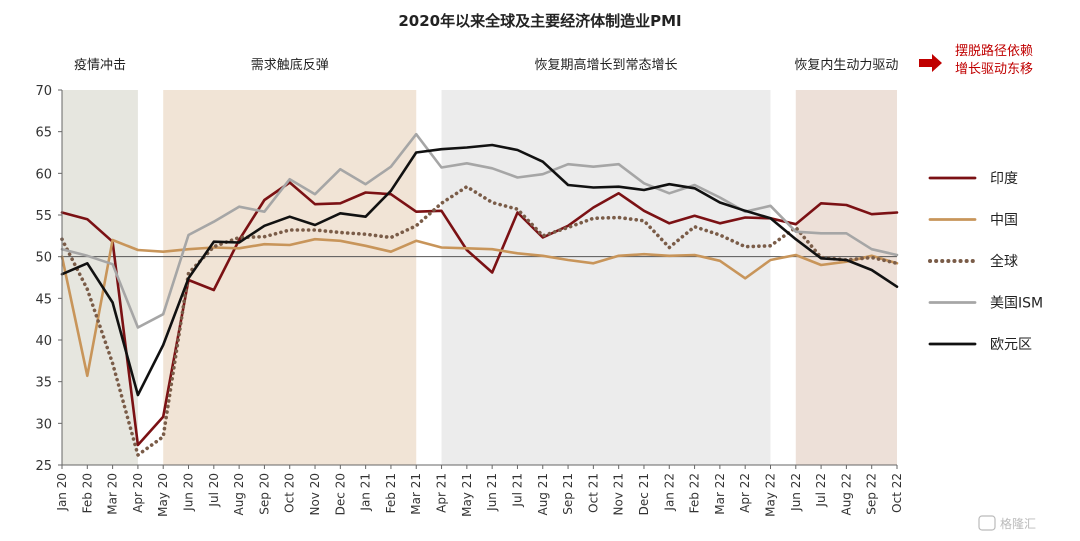 The height and width of the screenshot is (541, 1080). What do you see at coordinates (1011, 345) in the screenshot?
I see `legend-label: 欧元区` at bounding box center [1011, 345].